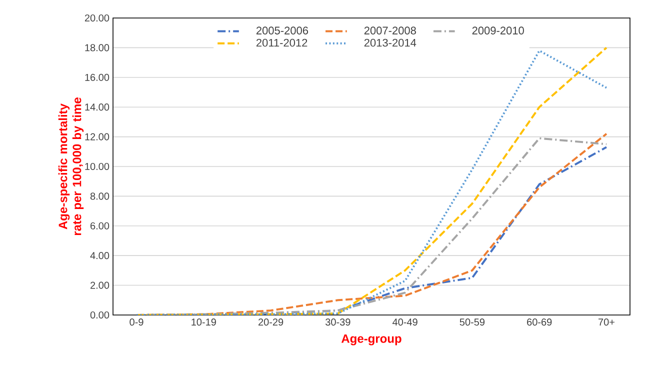  I want to click on y-tick-label: 0.00, so click(100, 315).